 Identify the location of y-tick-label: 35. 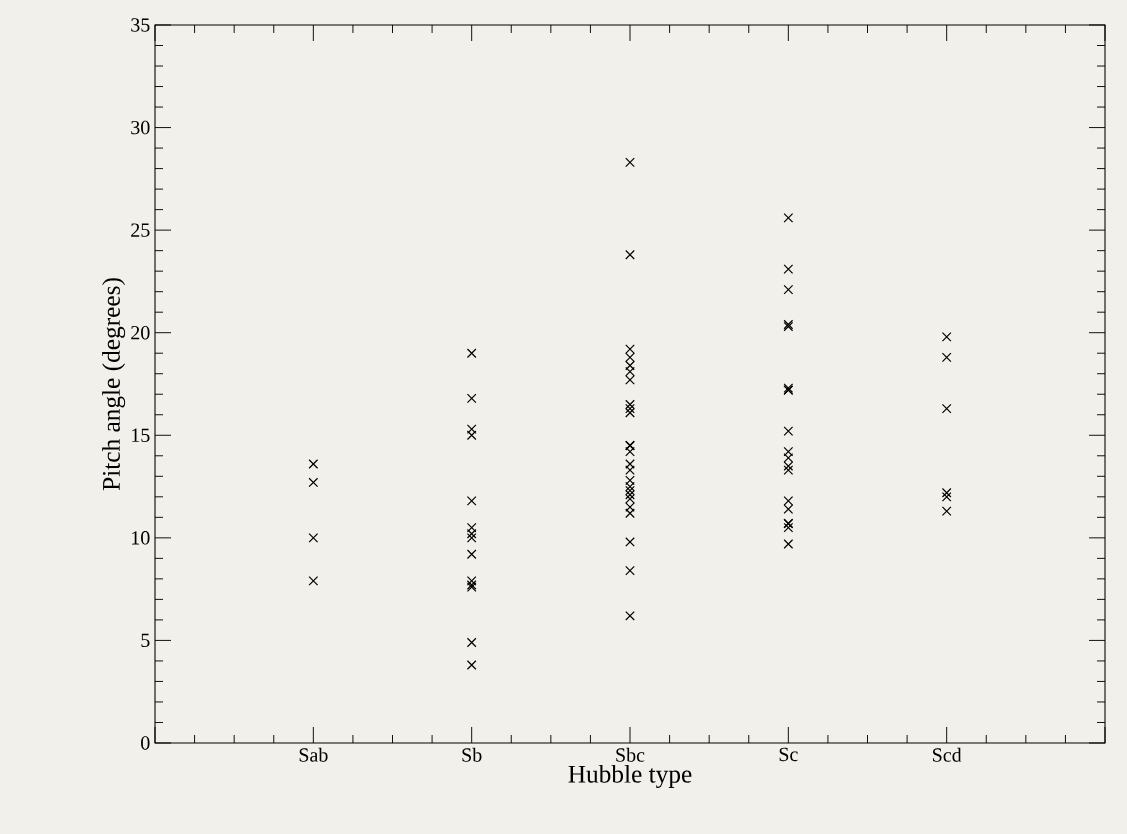
(140, 25).